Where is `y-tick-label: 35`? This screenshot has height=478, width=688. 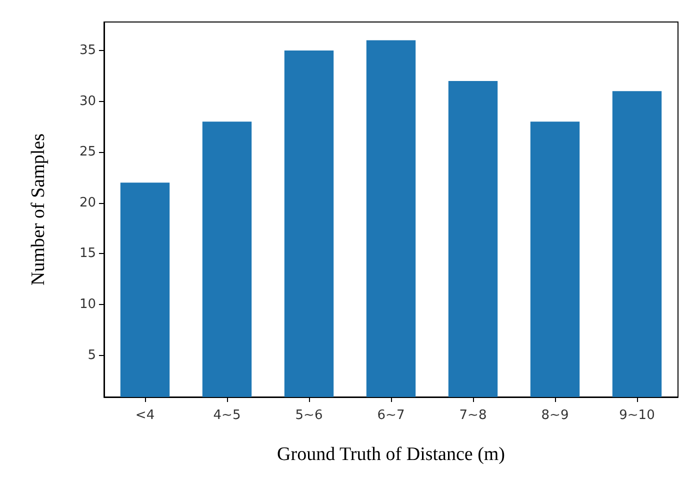 y-tick-label: 35 is located at coordinates (87, 50).